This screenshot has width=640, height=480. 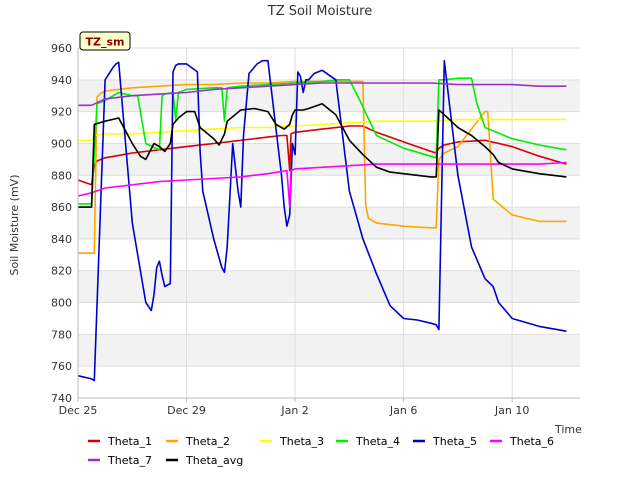 I want to click on x-tick-label: Jan 6, so click(x=403, y=410).